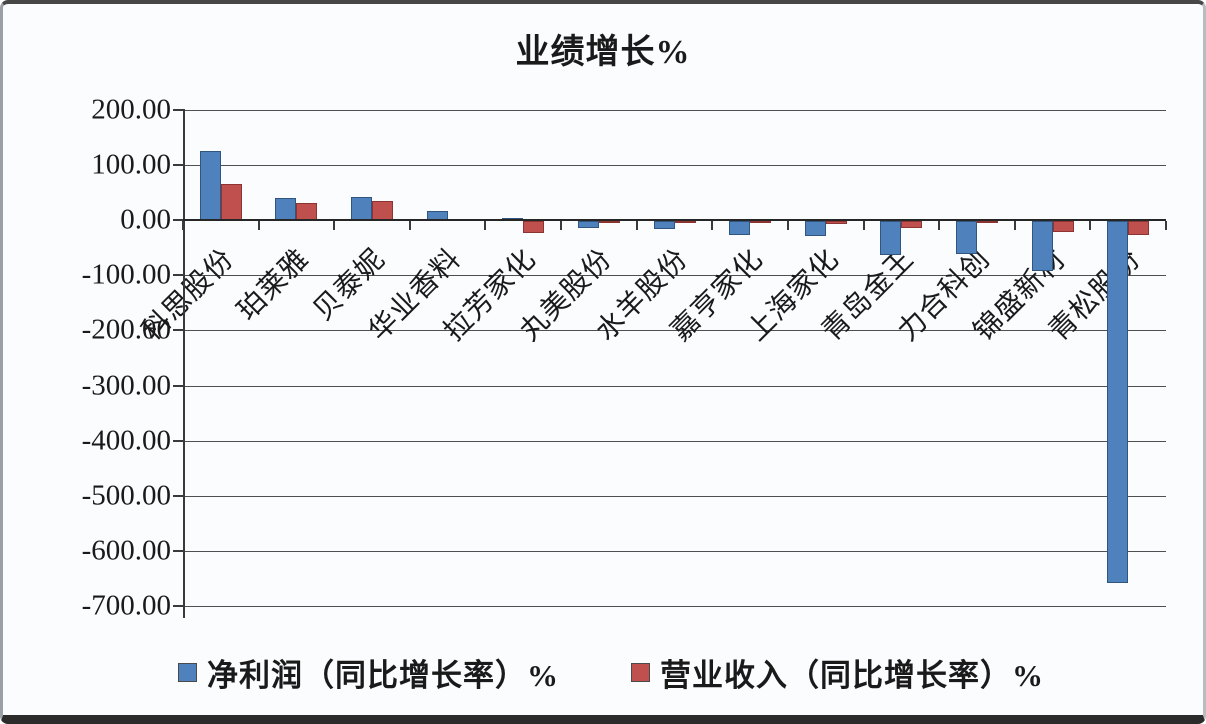 The image size is (1206, 724). What do you see at coordinates (609, 222) in the screenshot?
I see `bar-revenue-丸美股份` at bounding box center [609, 222].